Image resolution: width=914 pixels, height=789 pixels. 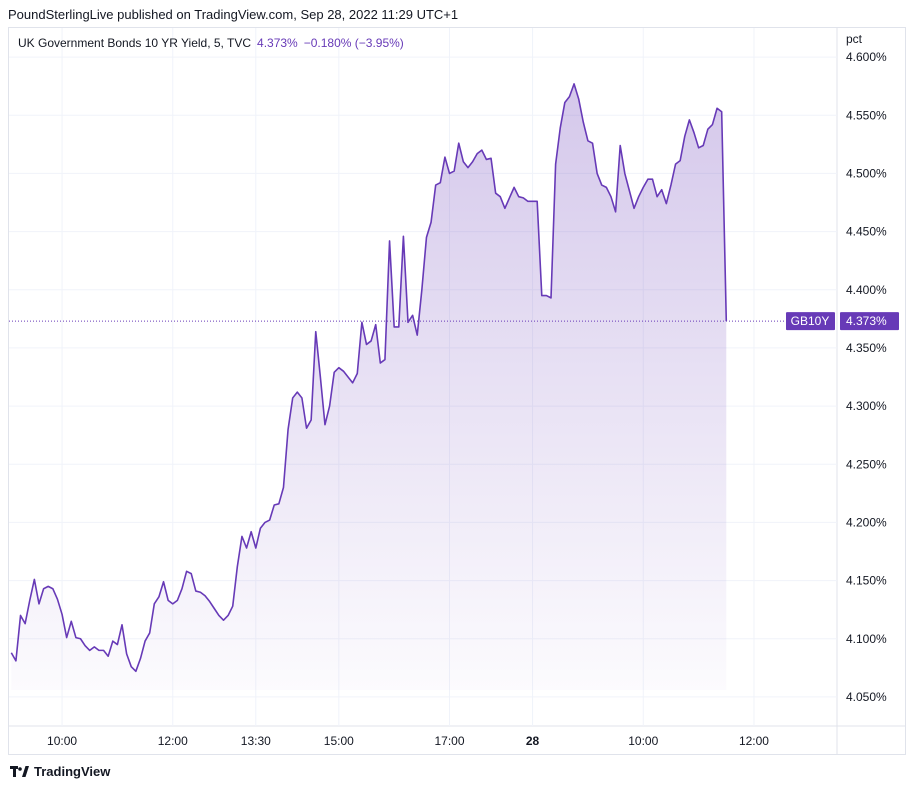 What do you see at coordinates (256, 741) in the screenshot?
I see `x-tick-label: 13:30` at bounding box center [256, 741].